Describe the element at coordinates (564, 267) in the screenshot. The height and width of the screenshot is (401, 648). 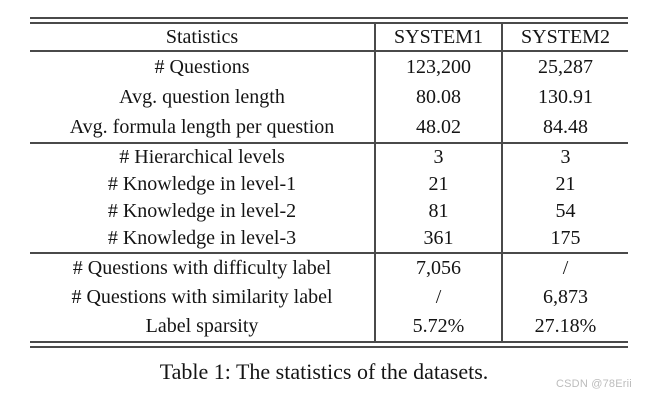
I see `system2-value: /` at that location.